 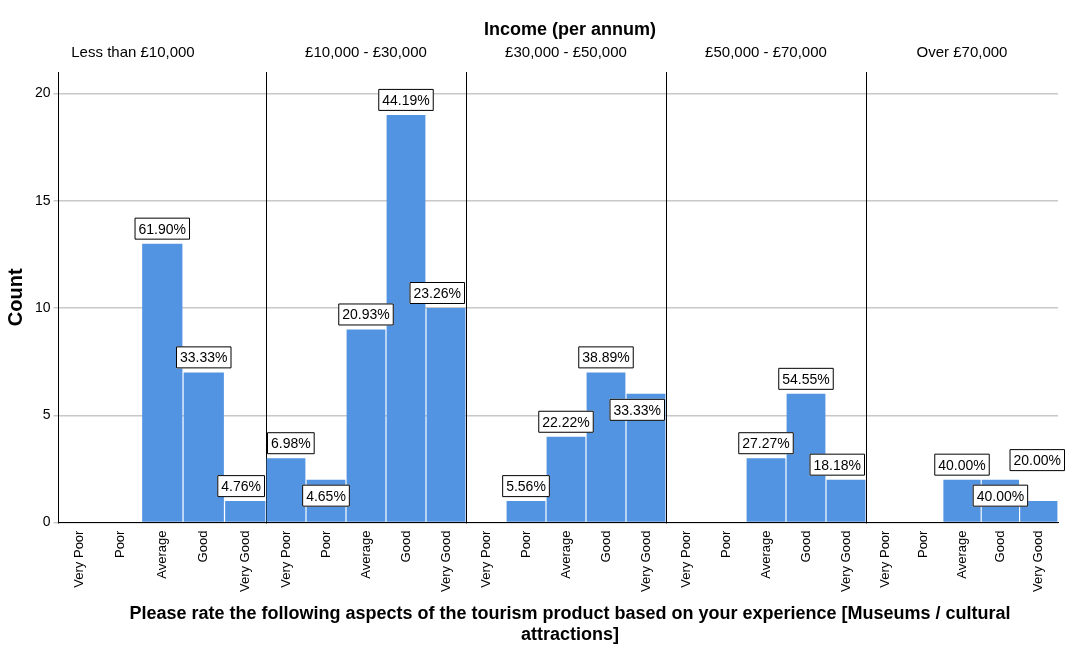 I want to click on y-tick-label: 10, so click(x=42, y=306).